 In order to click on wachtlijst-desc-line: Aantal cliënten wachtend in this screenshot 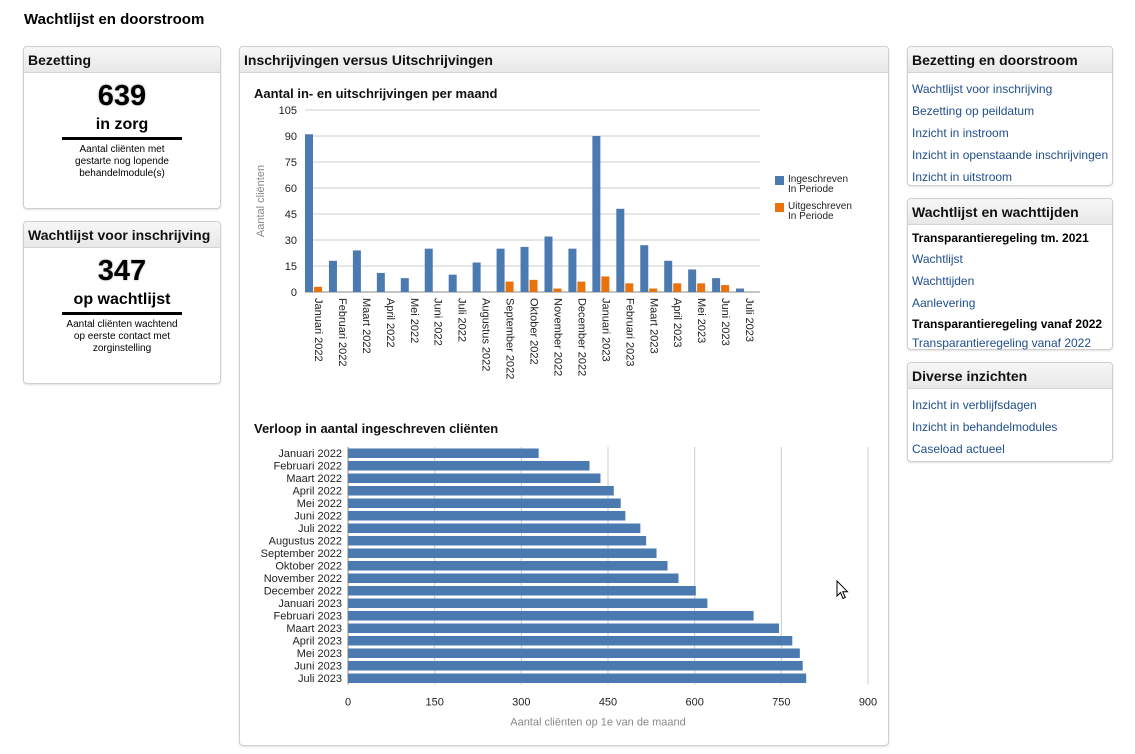, I will do `click(122, 324)`.